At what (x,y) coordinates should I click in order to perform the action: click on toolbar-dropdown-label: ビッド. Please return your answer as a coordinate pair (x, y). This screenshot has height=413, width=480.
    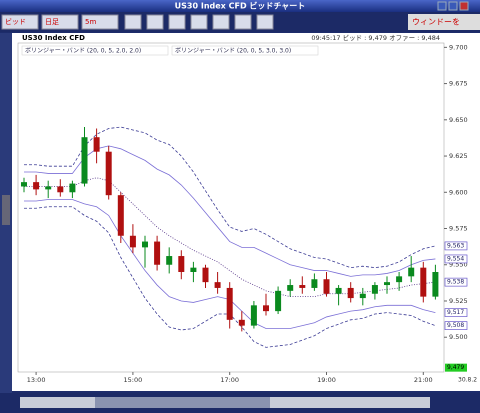
    Looking at the image, I should click on (15, 21).